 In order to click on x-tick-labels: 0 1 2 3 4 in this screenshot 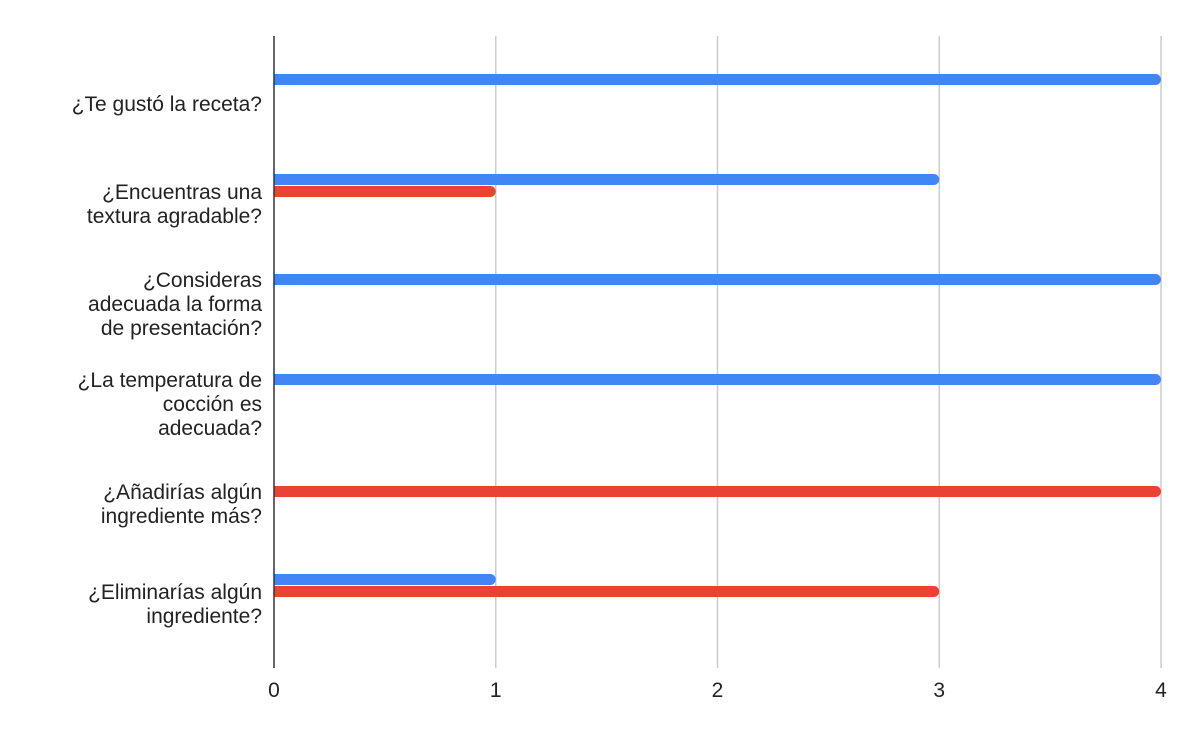, I will do `click(717, 690)`.